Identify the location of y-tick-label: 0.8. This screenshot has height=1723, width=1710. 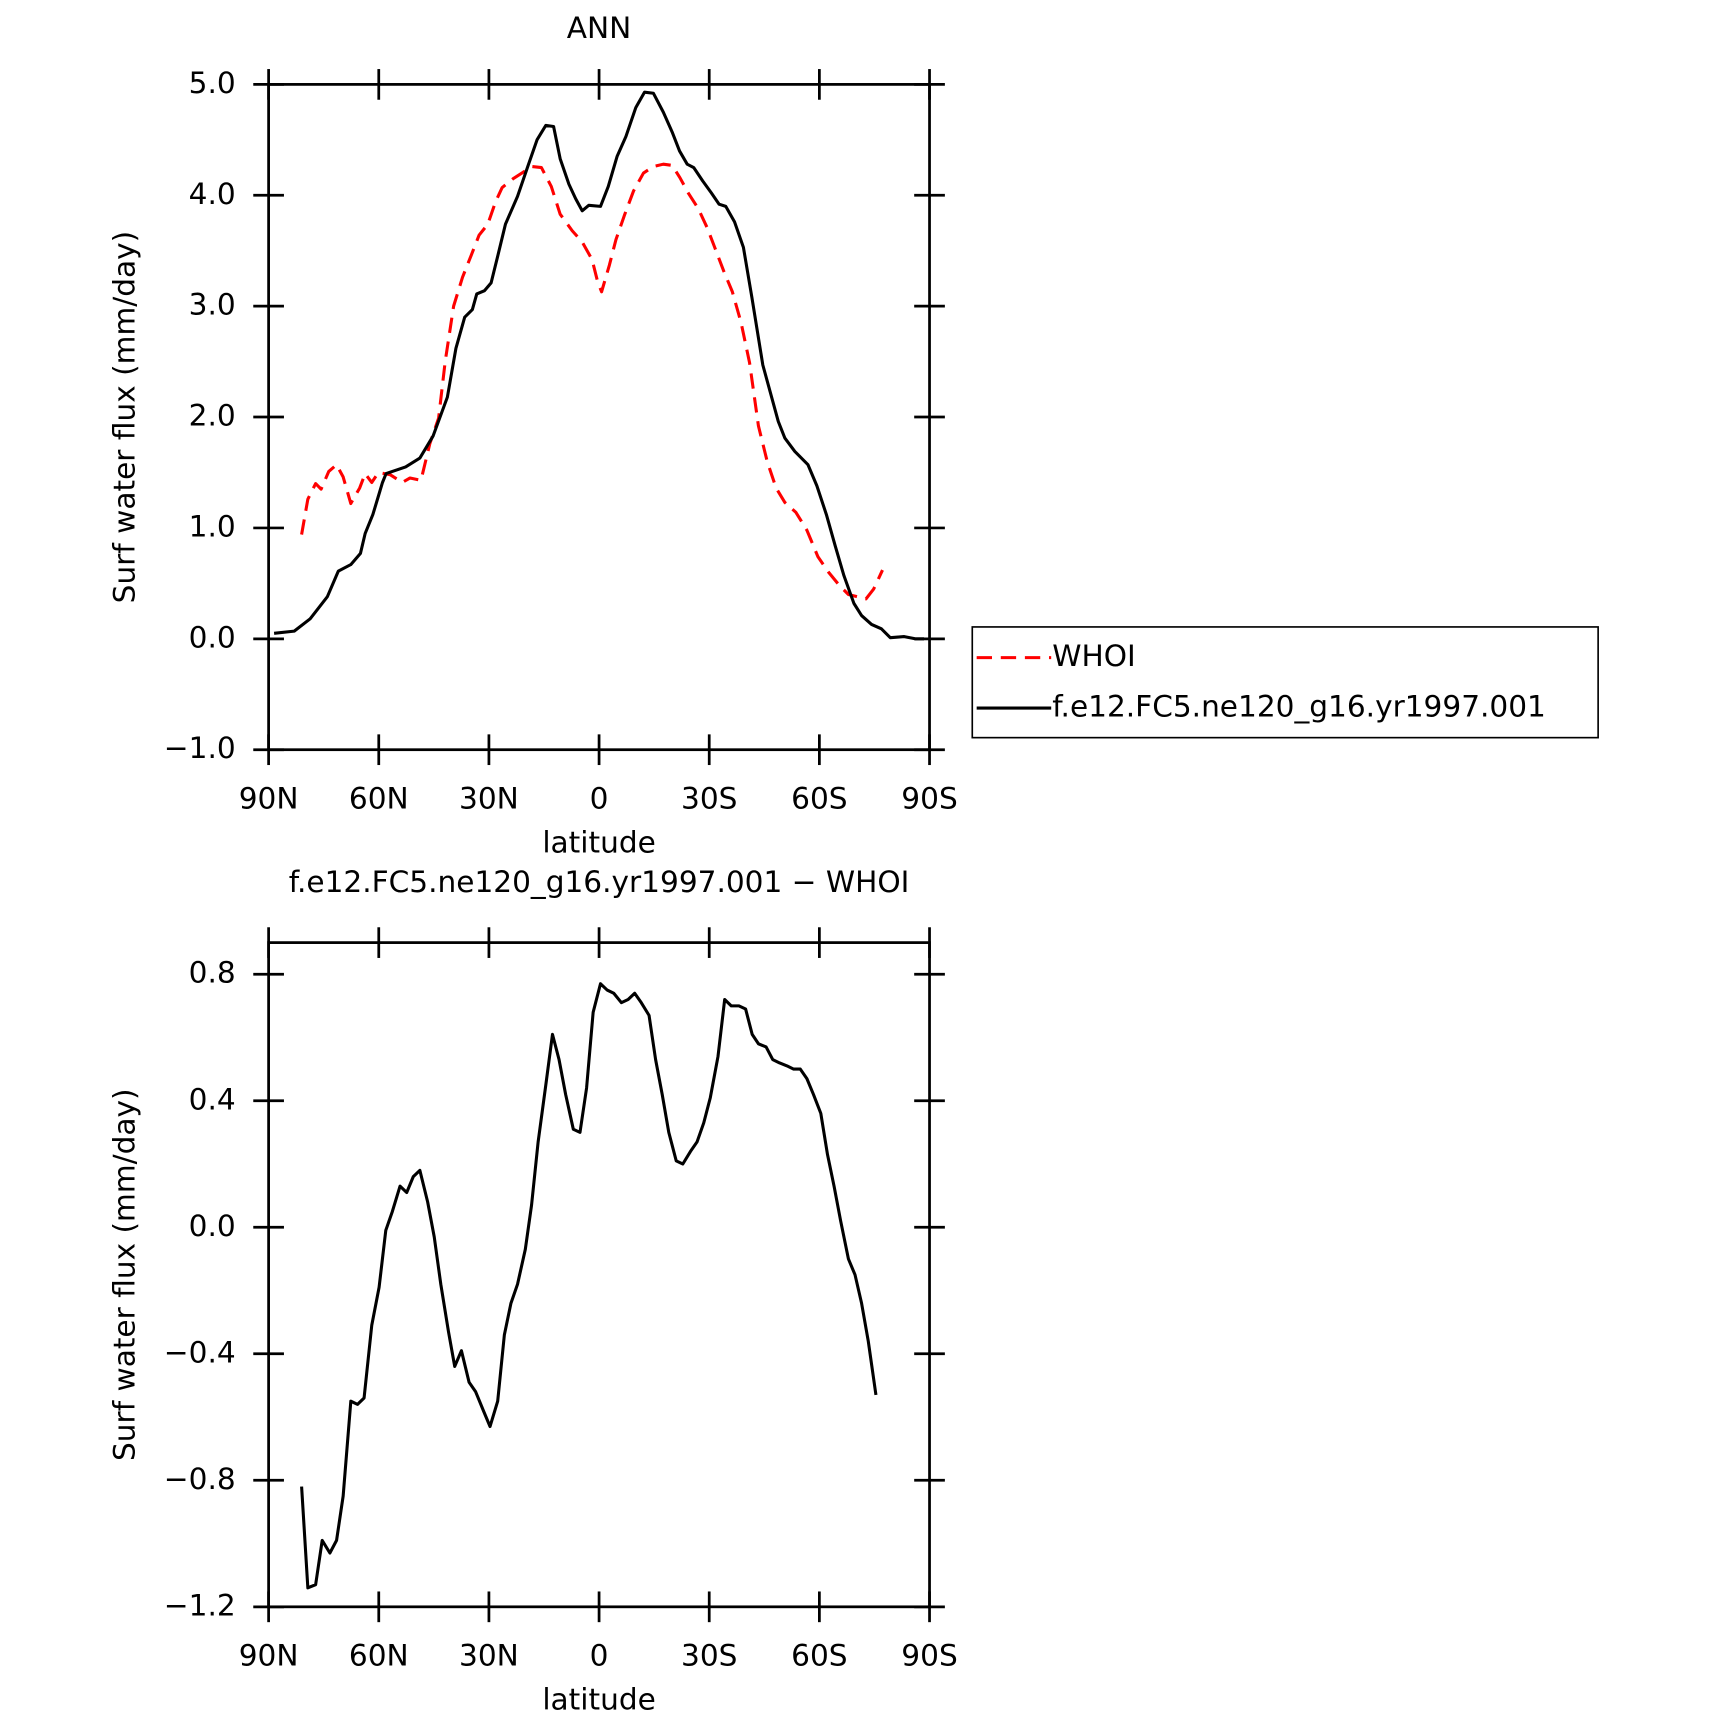
(212, 973).